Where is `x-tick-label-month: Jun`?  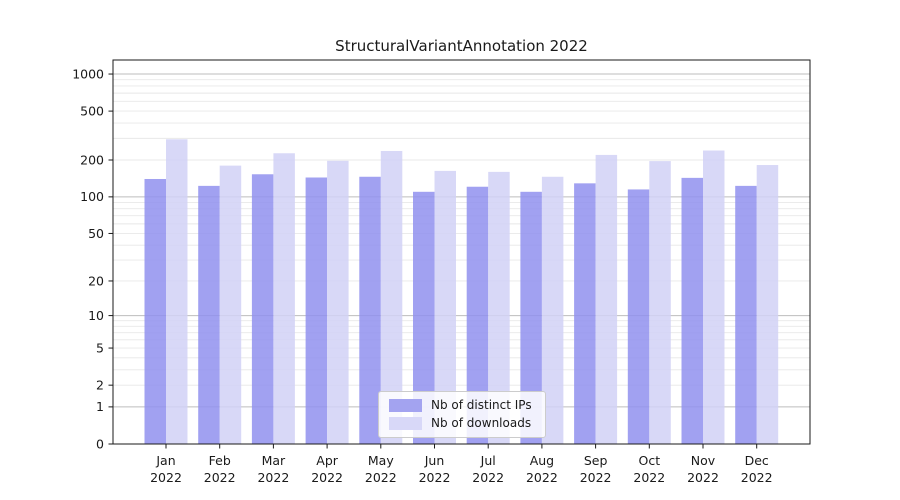
x-tick-label-month: Jun is located at coordinates (434, 460).